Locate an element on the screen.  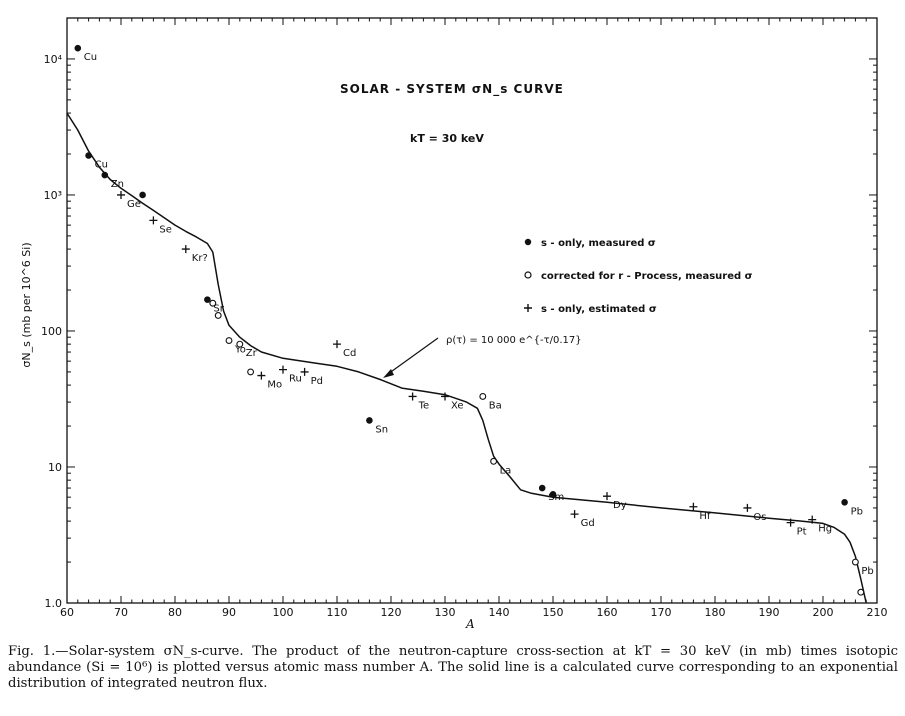
x-tick-label: 80 is located at coordinates (175, 612).